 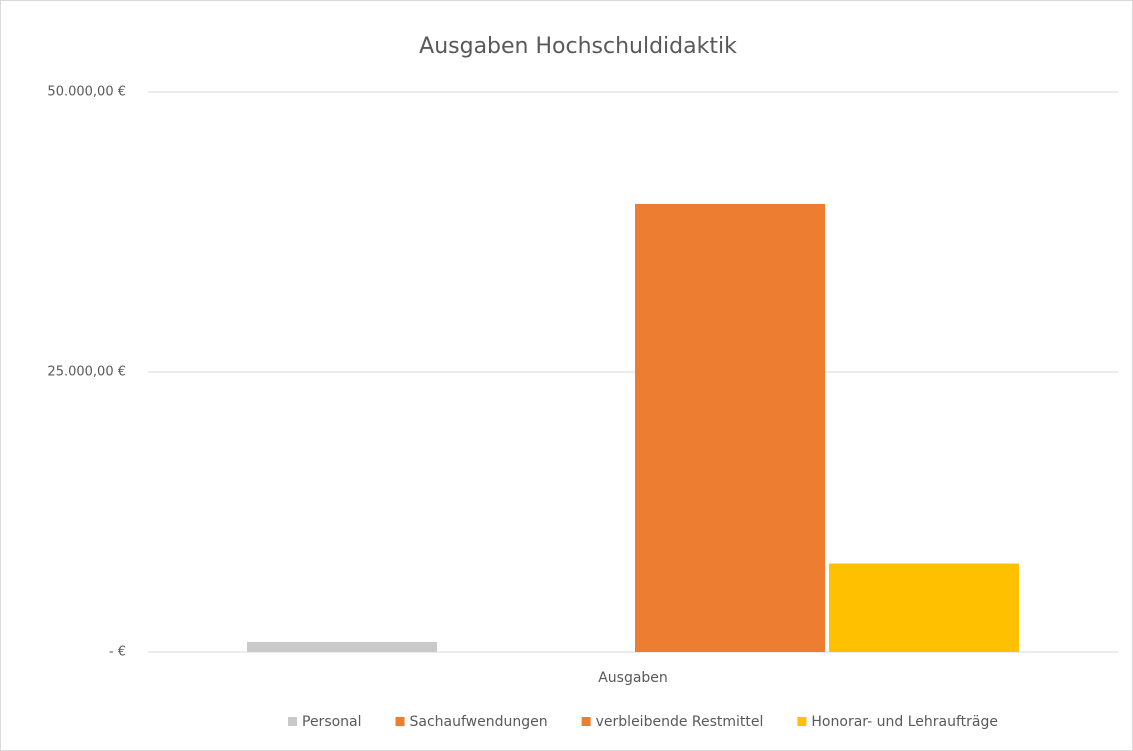 I want to click on legend-label: Personal, so click(x=332, y=722).